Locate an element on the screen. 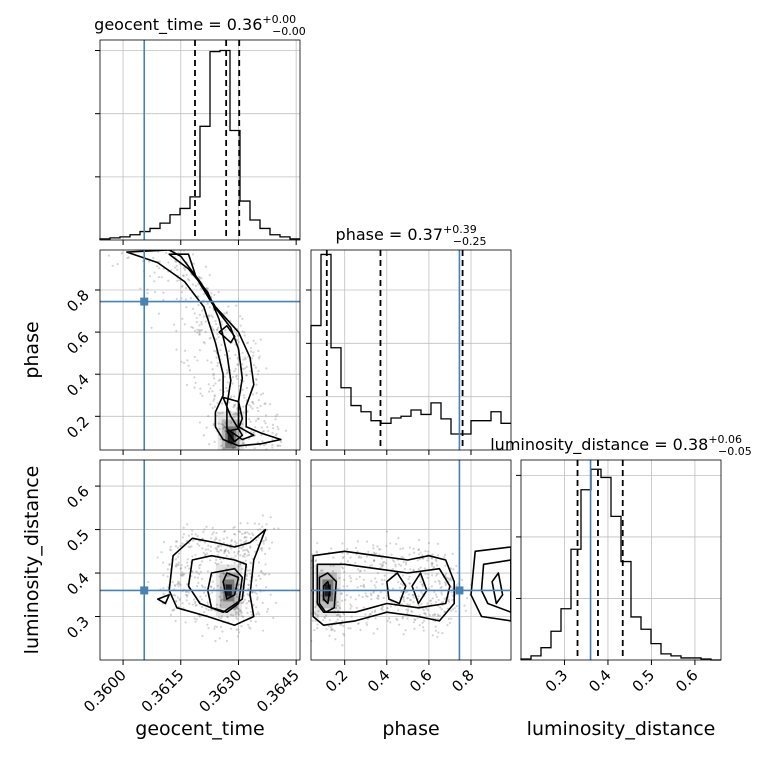 This screenshot has height=760, width=760. x-tick-label: 0.3600 is located at coordinates (105, 691).